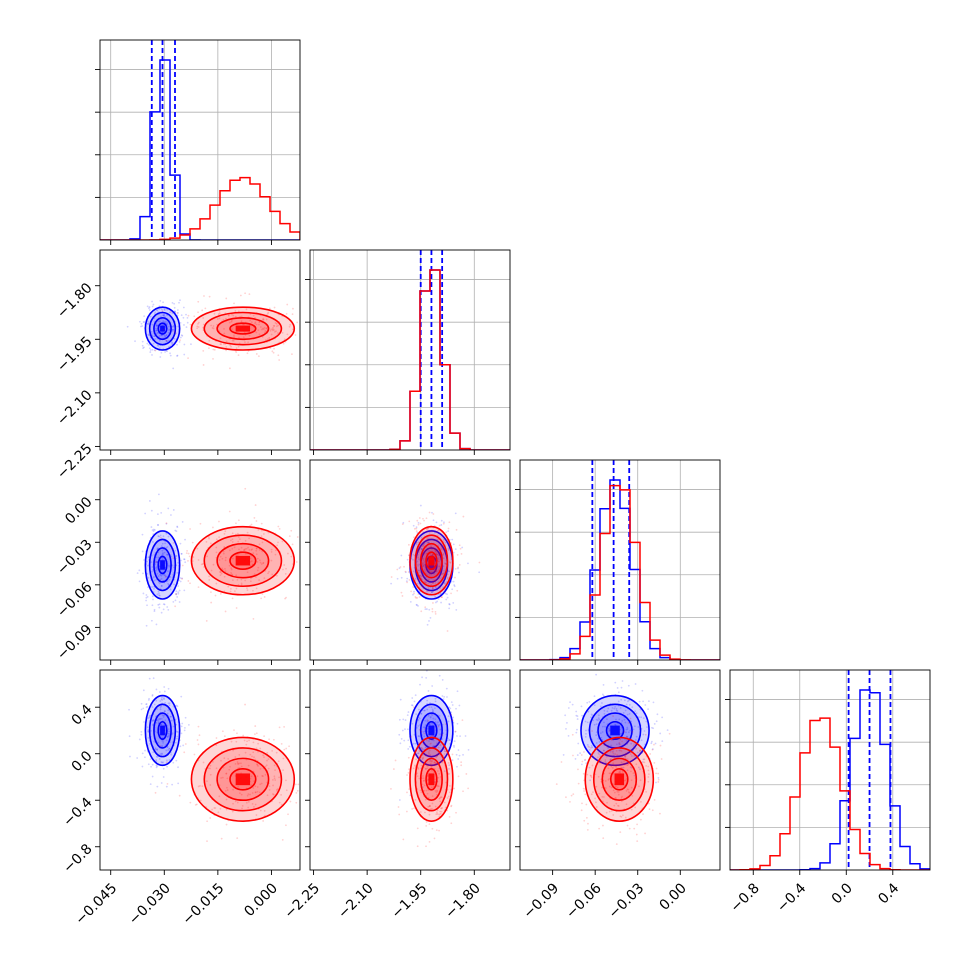  What do you see at coordinates (162, 328) in the screenshot?
I see `density-peak` at bounding box center [162, 328].